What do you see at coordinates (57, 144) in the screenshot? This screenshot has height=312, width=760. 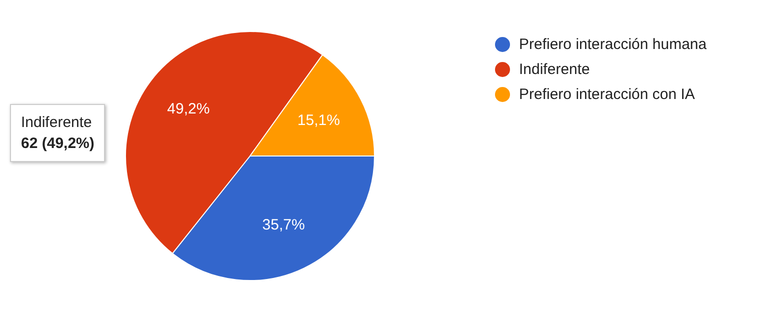 I see `text: 62 (49,2%)` at bounding box center [57, 144].